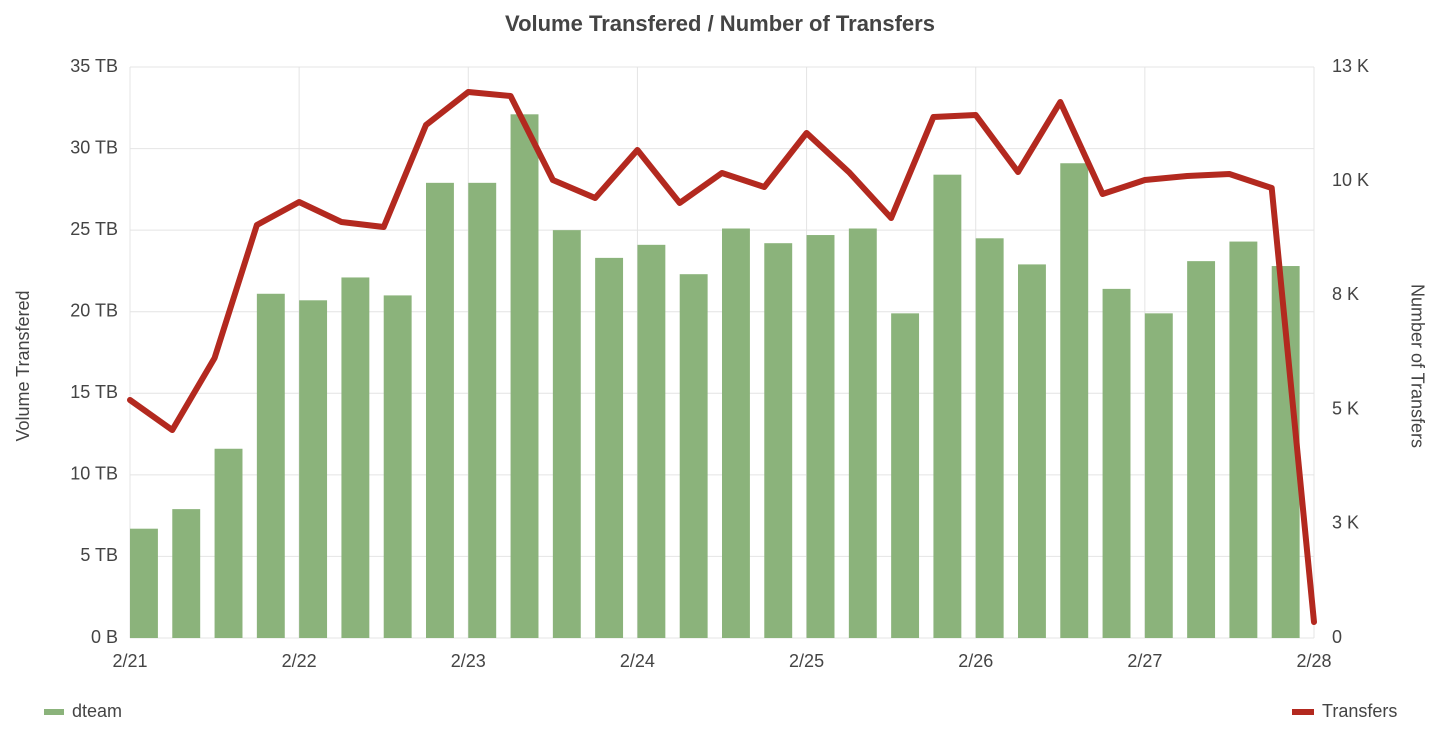 The image size is (1442, 736). I want to click on y-tick-label: 35 TB, so click(94, 66).